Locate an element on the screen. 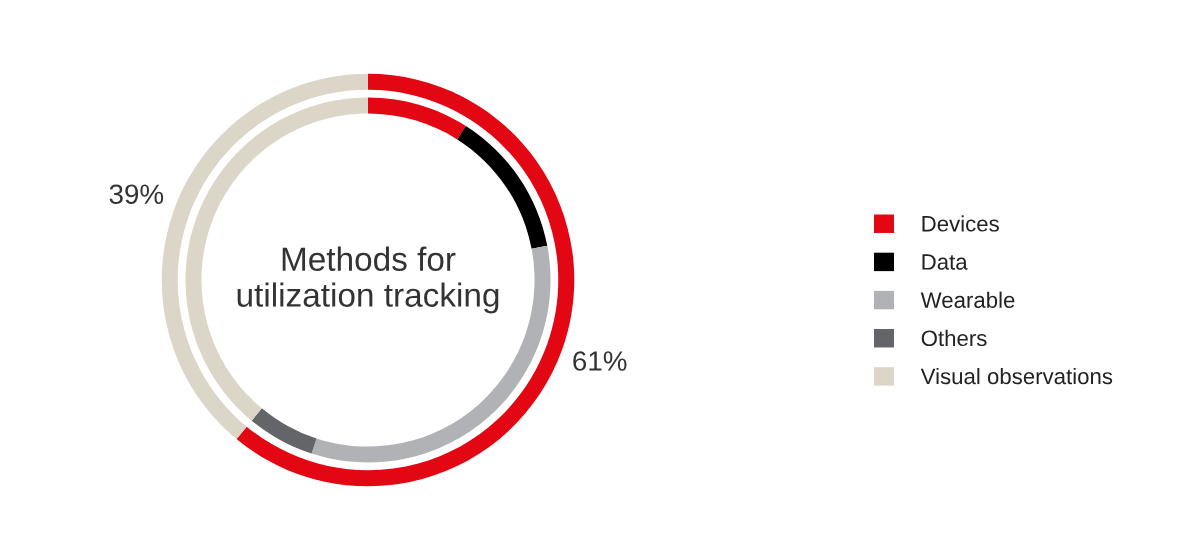  legend-label: Visual observations is located at coordinates (1016, 376).